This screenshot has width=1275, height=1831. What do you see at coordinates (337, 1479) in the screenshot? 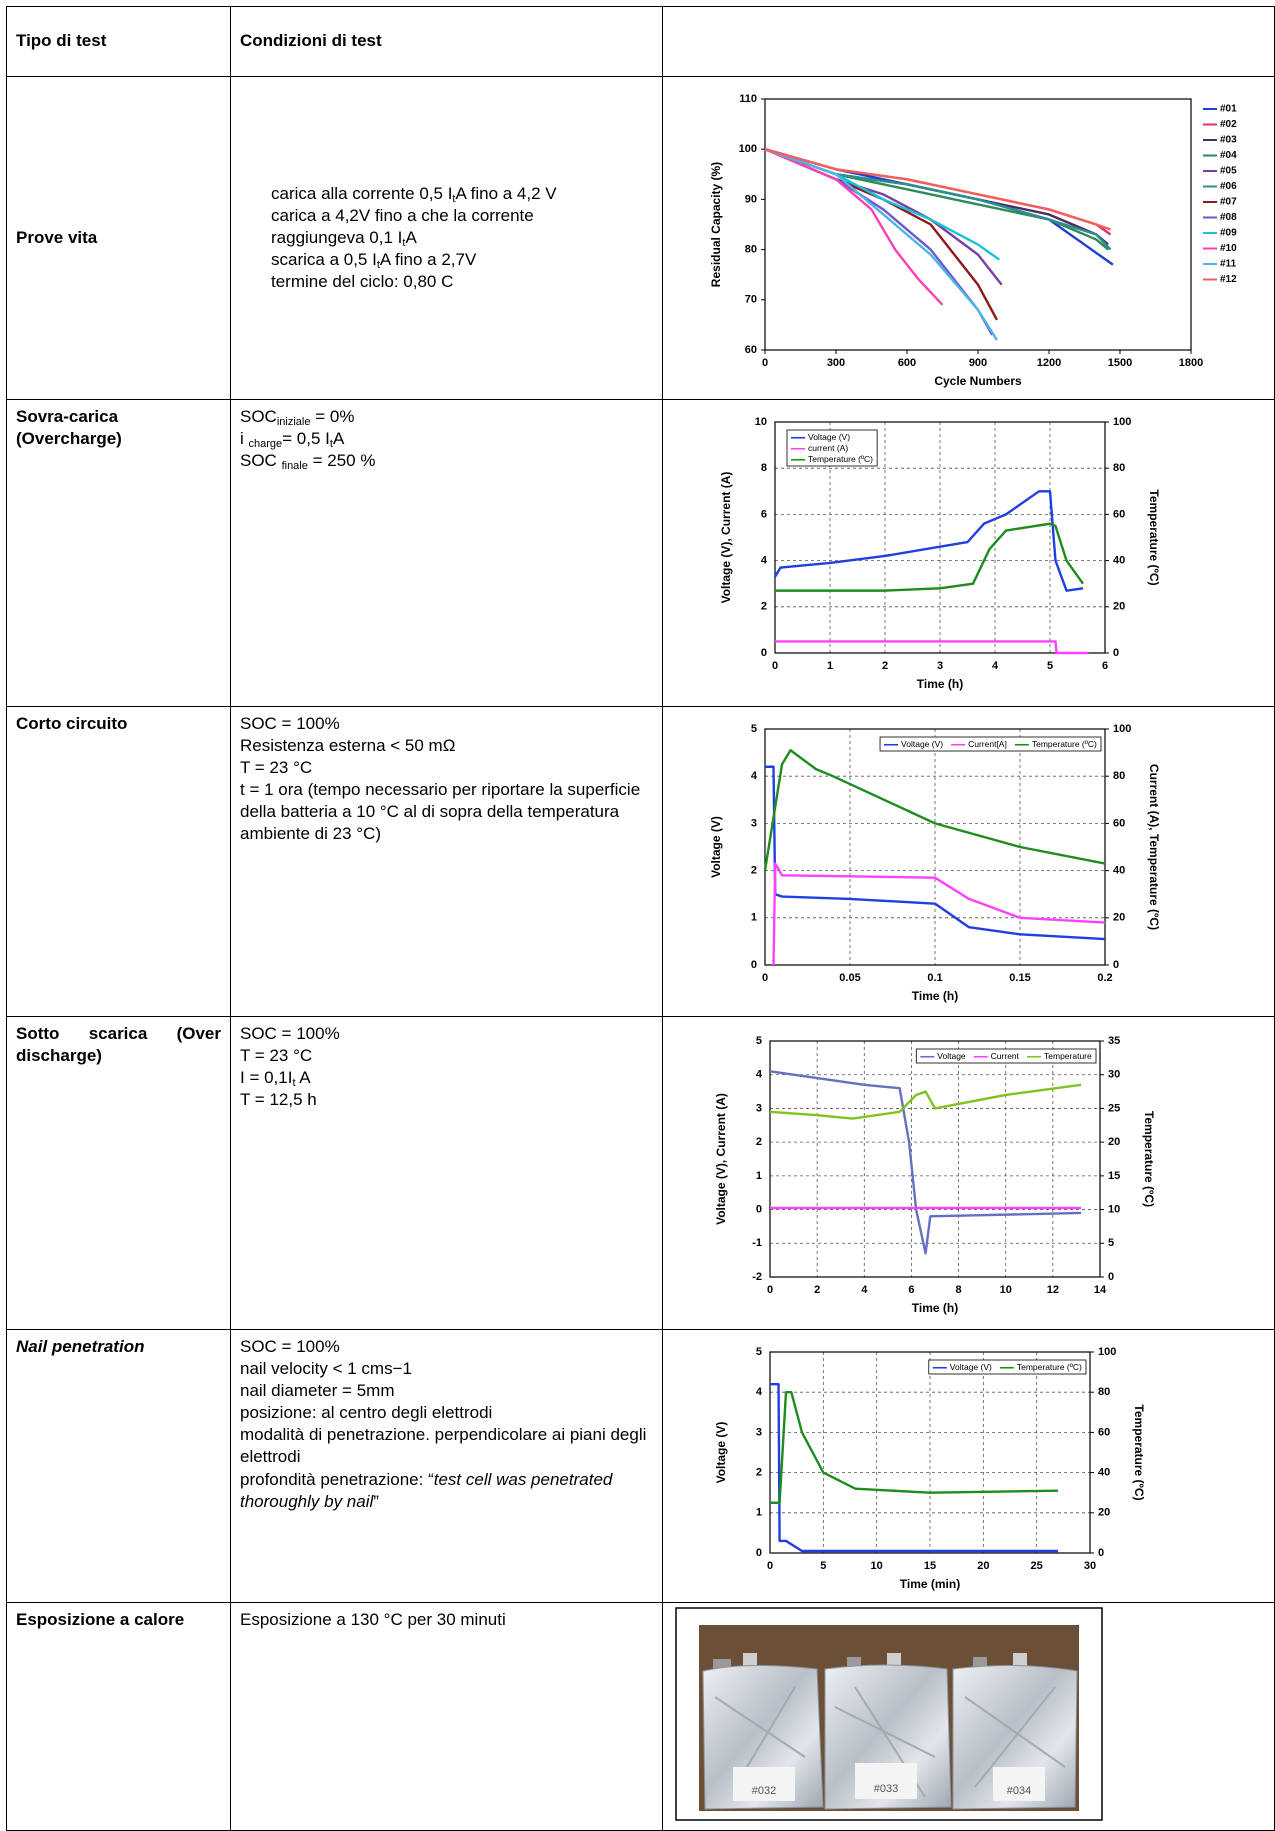
I see `text: profondità penetrazione: “` at bounding box center [337, 1479].